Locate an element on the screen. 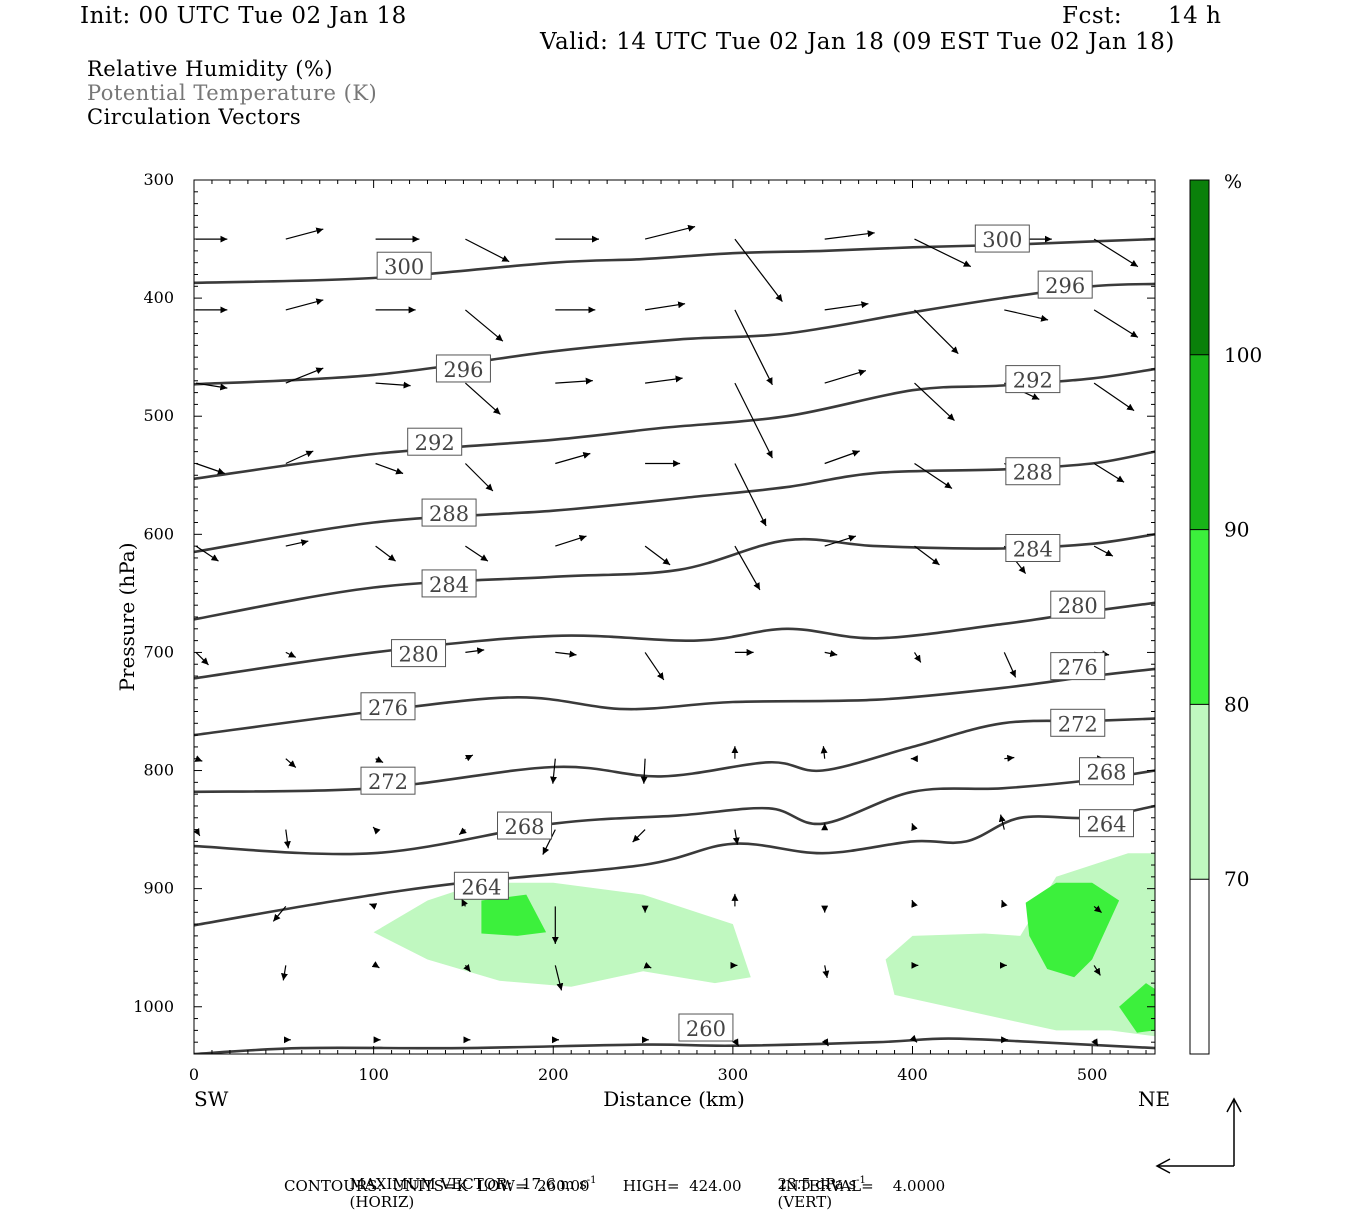 The width and height of the screenshot is (1350, 1211). rh-shading is located at coordinates (764, 945).